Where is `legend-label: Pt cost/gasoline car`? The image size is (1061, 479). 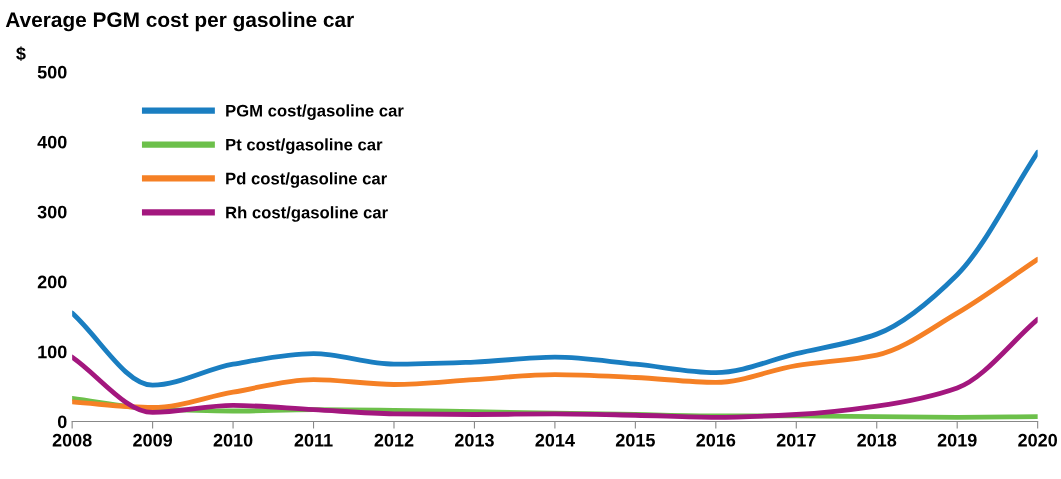 legend-label: Pt cost/gasoline car is located at coordinates (304, 146).